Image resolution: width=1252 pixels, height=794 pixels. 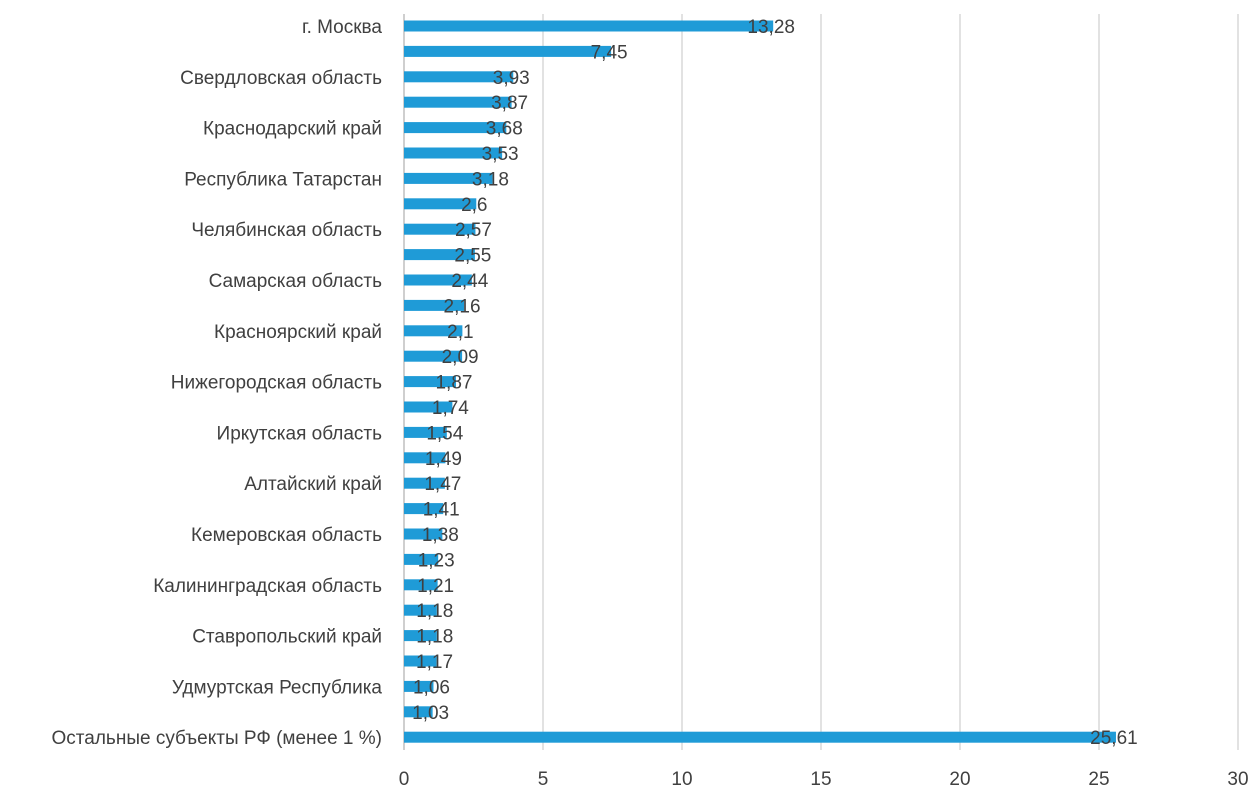 I want to click on category-label: г. Москва, so click(x=342, y=27).